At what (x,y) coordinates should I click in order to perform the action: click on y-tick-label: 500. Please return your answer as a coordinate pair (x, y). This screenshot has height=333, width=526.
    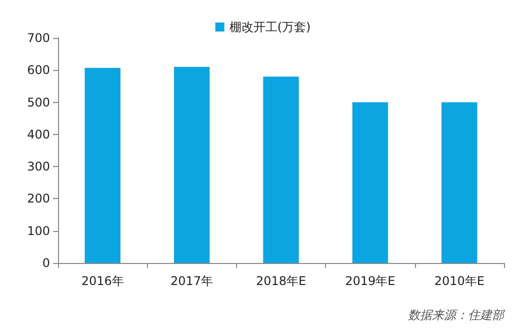
    Looking at the image, I should click on (38, 102).